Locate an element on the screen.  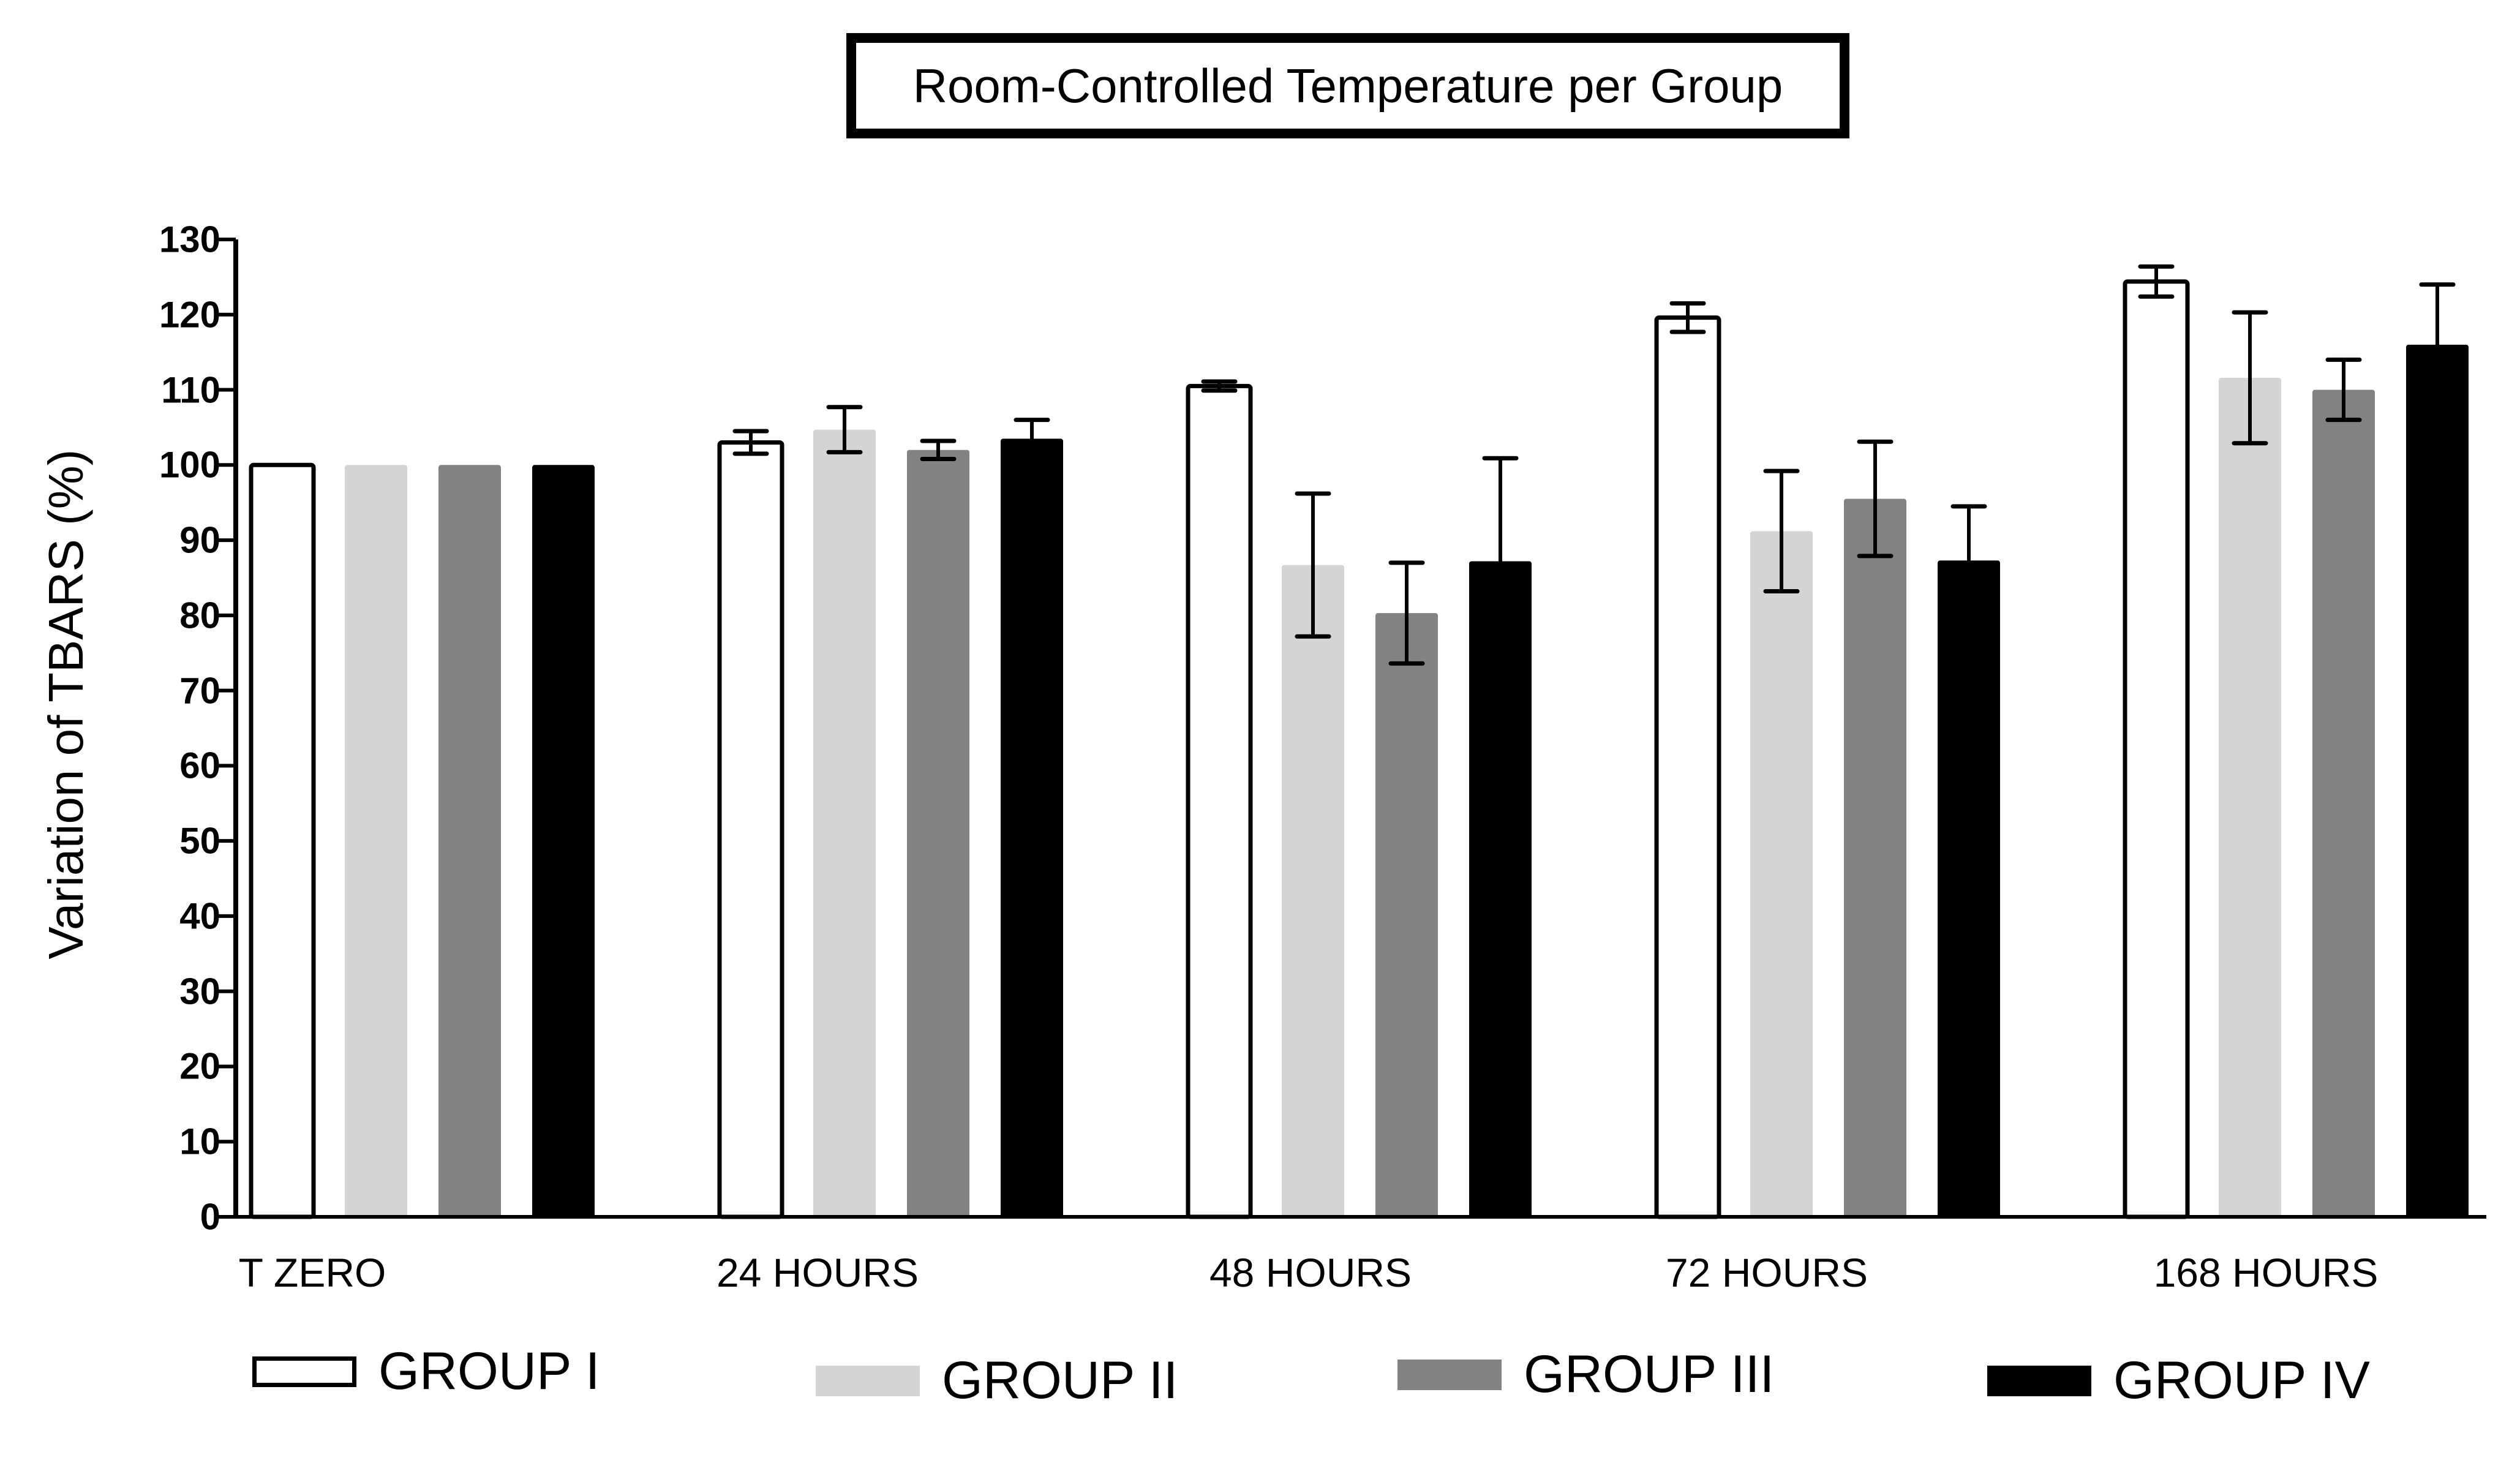
chart-title-box: Room-Controlled Temperature per Group is located at coordinates (1347, 85).